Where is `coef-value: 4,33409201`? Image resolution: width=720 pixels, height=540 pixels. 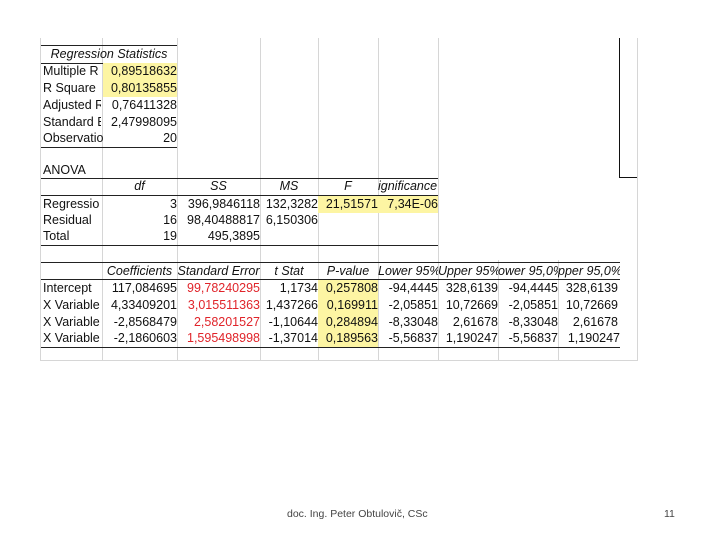
coef-value: 4,33409201 is located at coordinates (143, 305).